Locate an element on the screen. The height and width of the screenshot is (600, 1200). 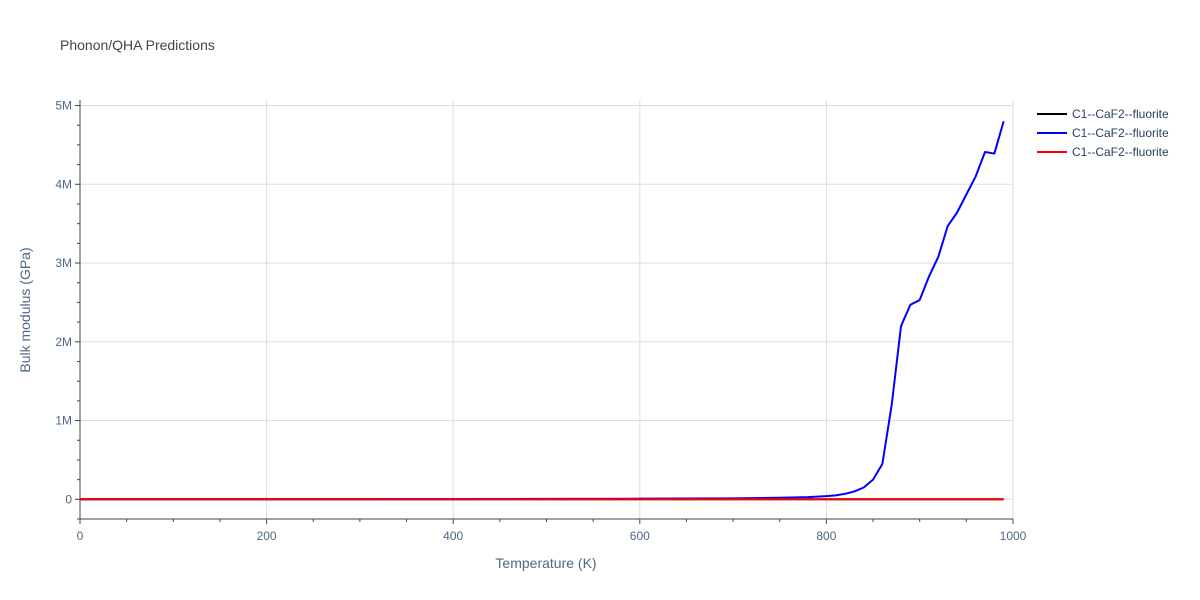
y-axis-title: Bulk modulus (GPa) is located at coordinates (25, 309).